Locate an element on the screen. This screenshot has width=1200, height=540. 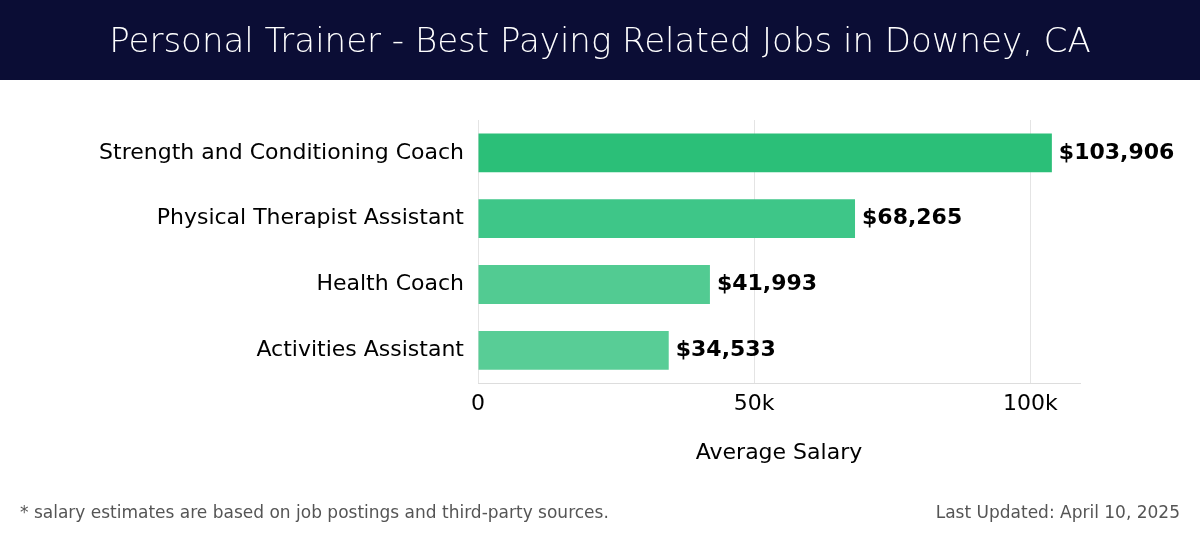
data-label: $103,906 is located at coordinates (1116, 151).